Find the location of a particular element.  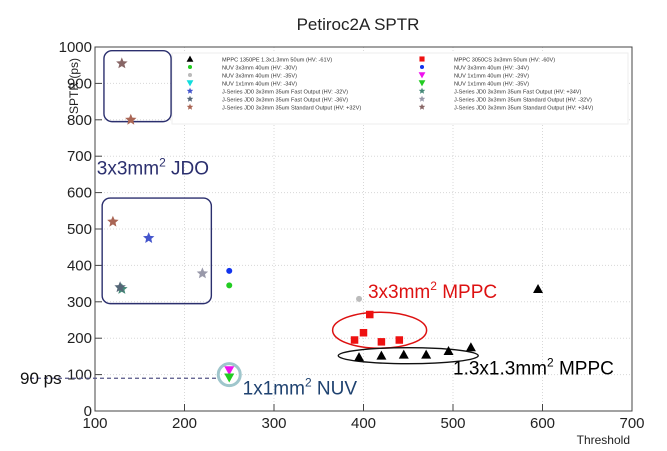

y-tick-label: 400 is located at coordinates (79, 265).